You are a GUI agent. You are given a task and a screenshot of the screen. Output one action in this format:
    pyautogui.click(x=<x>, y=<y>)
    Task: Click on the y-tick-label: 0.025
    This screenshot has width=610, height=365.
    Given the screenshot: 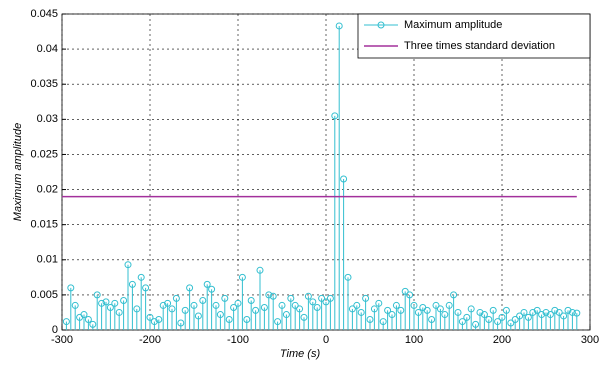 What is the action you would take?
    pyautogui.click(x=44, y=154)
    